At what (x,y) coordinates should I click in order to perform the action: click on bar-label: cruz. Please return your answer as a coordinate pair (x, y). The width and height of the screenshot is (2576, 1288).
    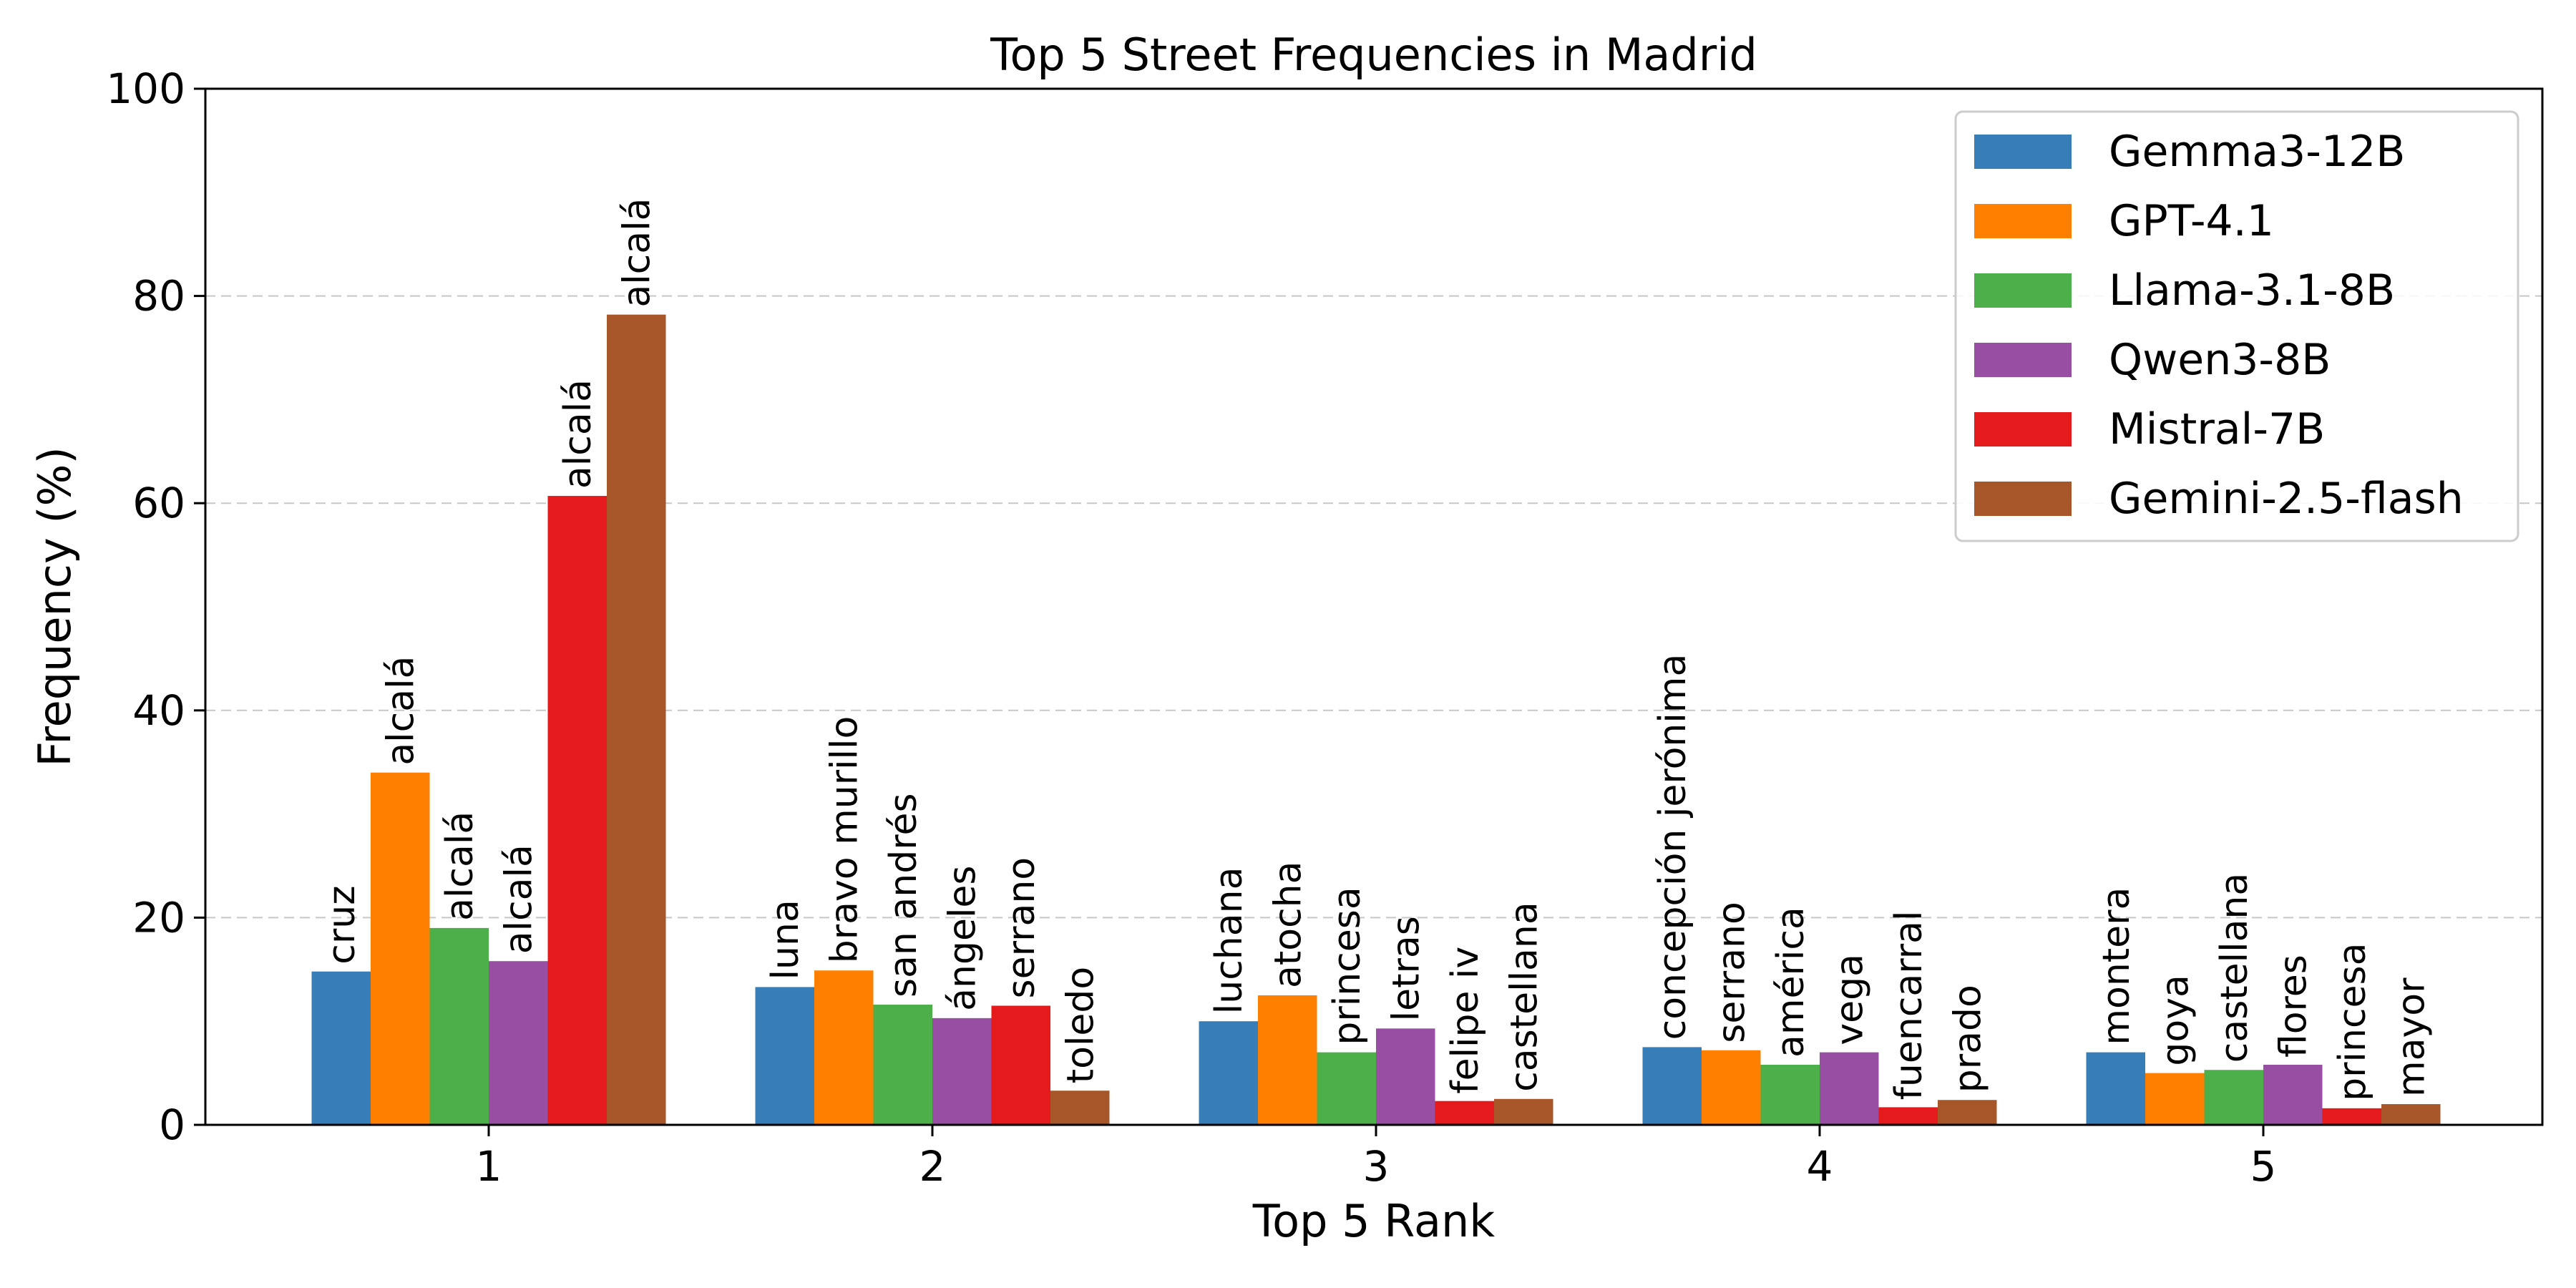
    Looking at the image, I should click on (342, 924).